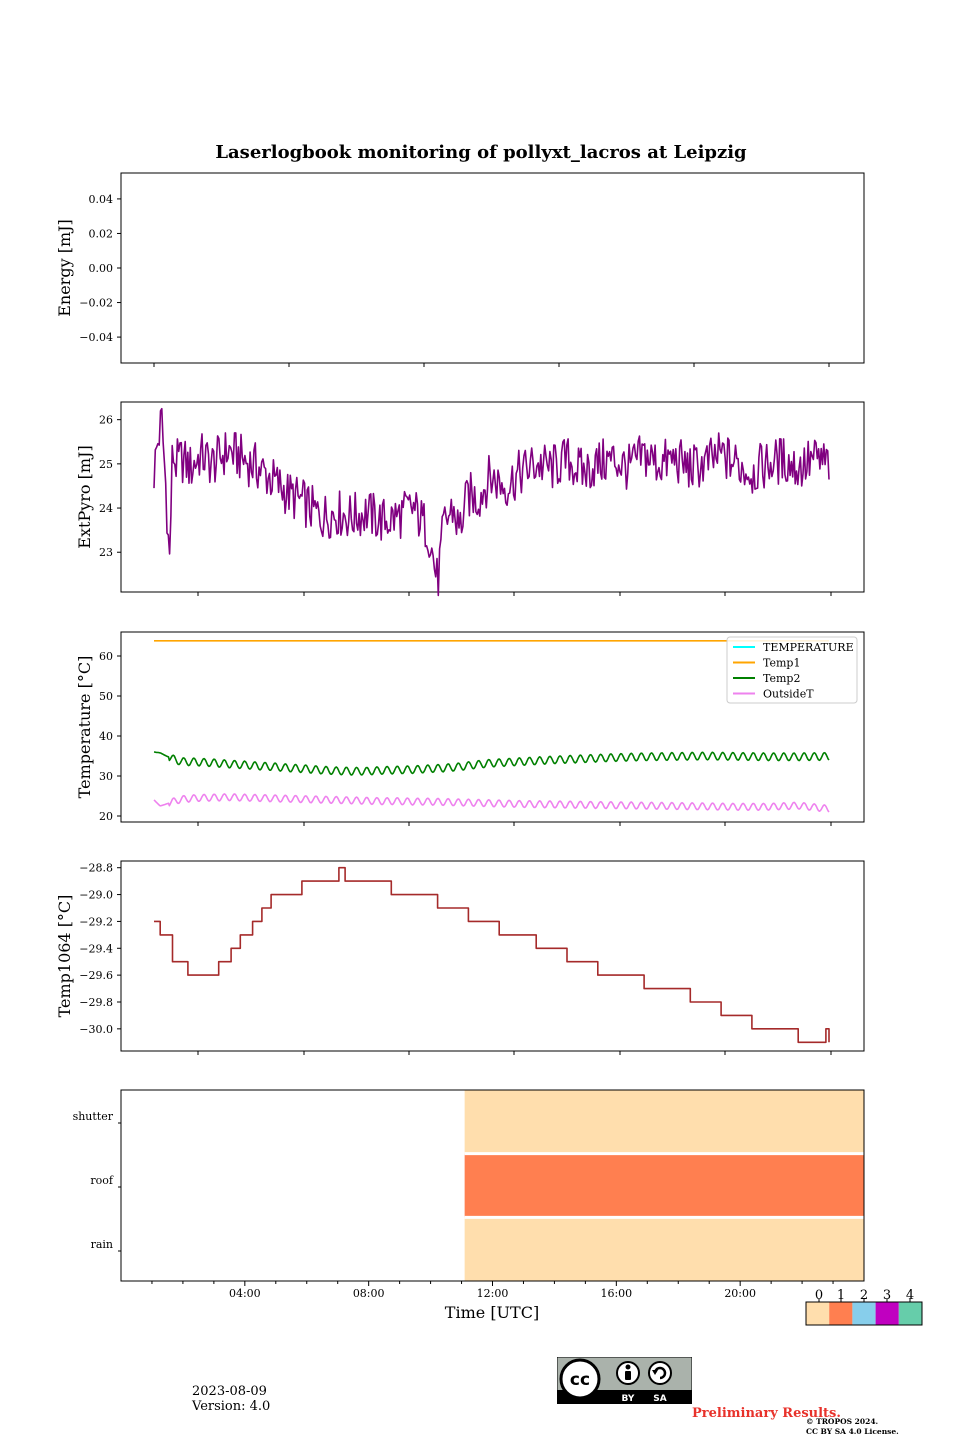 The image size is (960, 1440). What do you see at coordinates (887, 1295) in the screenshot?
I see `colorbar-label: 3` at bounding box center [887, 1295].